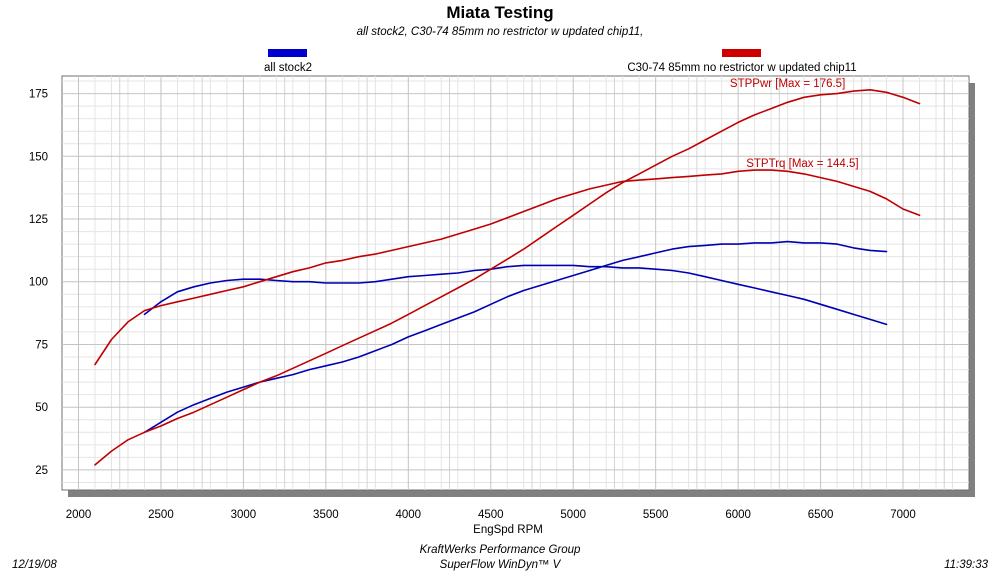 This screenshot has width=1000, height=577. I want to click on footer-date: 12/19/08, so click(34, 565).